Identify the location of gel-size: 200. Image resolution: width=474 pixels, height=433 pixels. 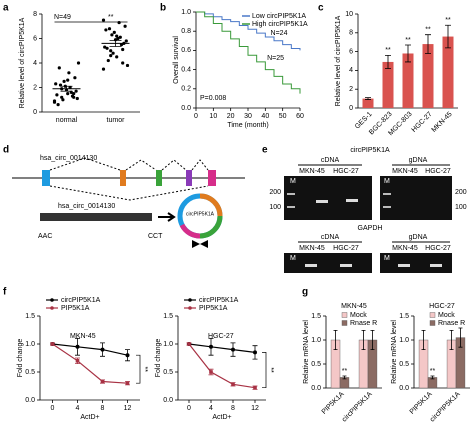
(461, 192).